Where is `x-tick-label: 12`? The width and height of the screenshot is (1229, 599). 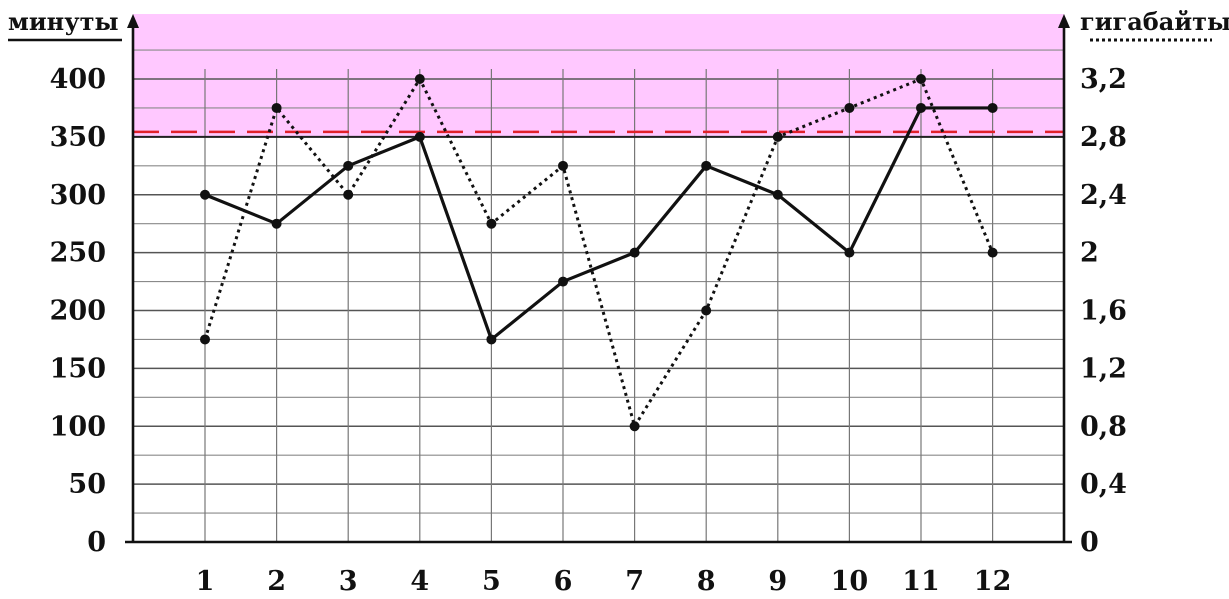
x-tick-label: 12 is located at coordinates (993, 581).